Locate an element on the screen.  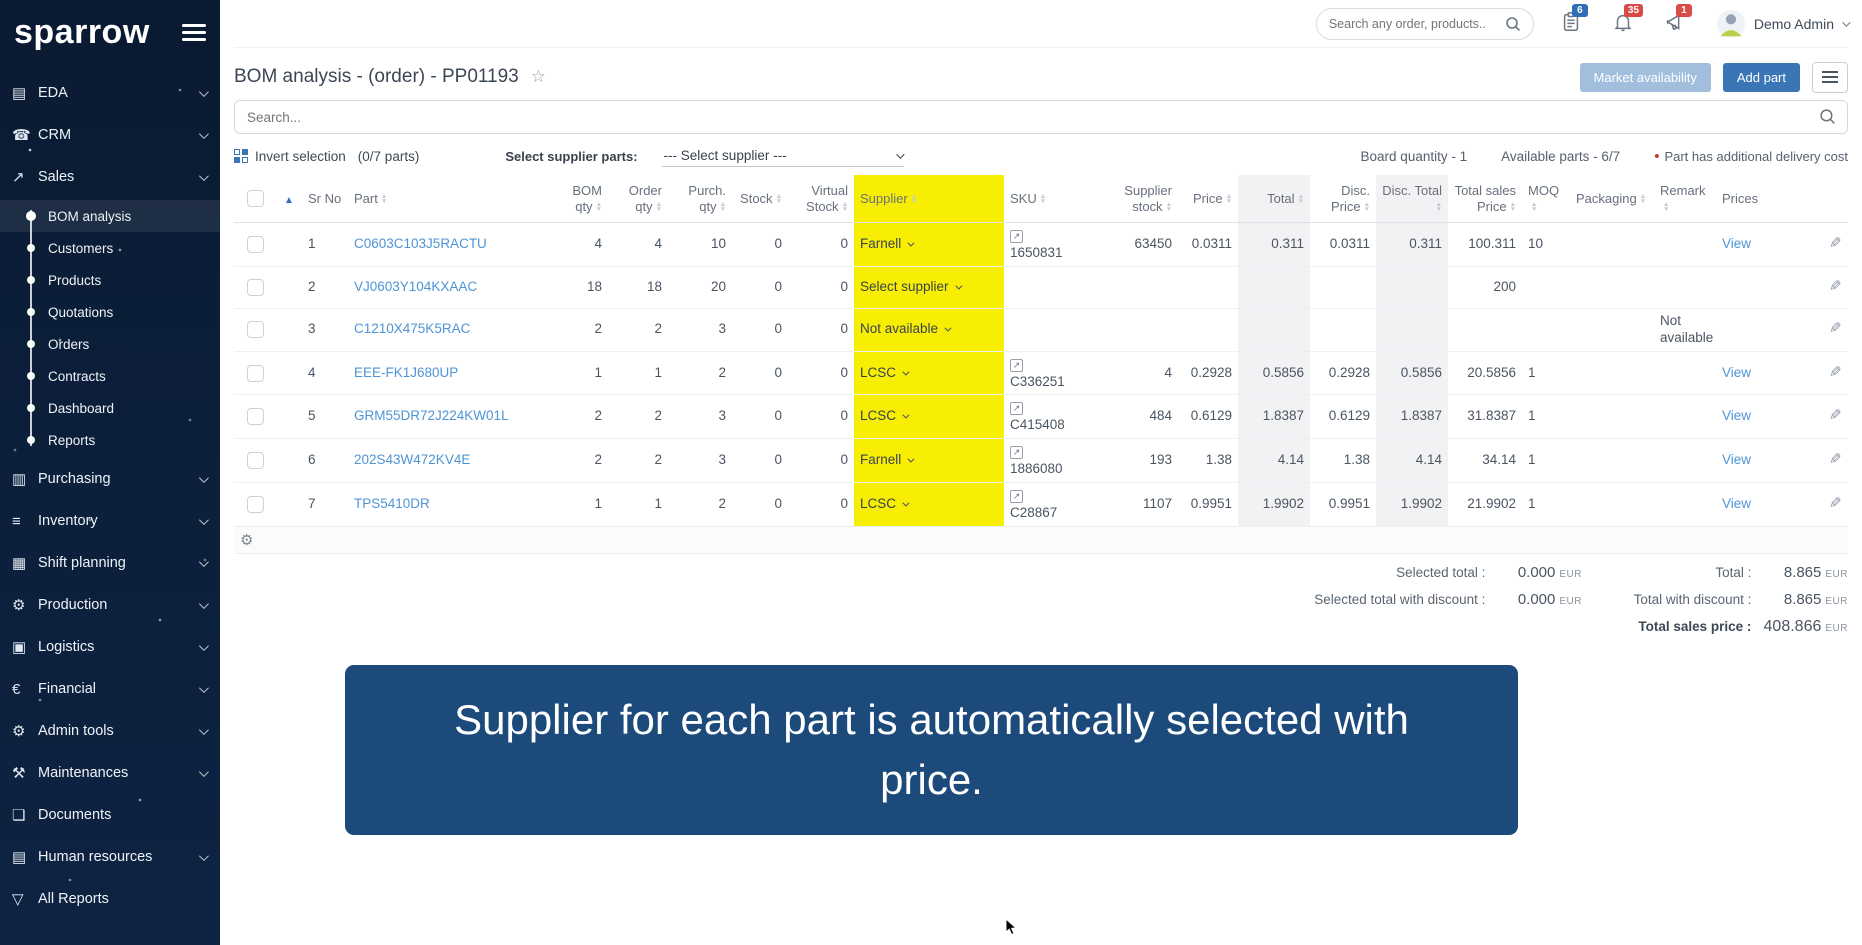
sidebar-item-reports: Reports is located at coordinates (110, 440).